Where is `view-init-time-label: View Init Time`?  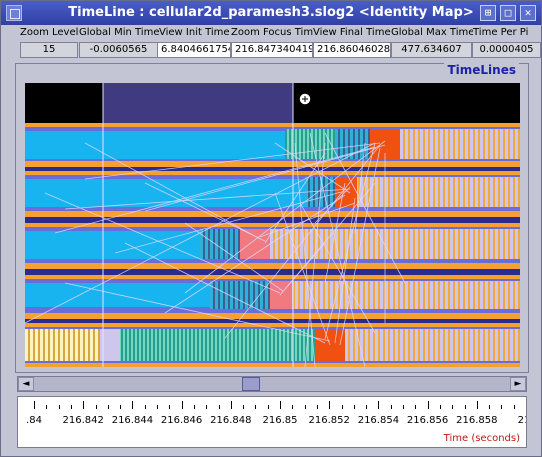 view-init-time-label: View Init Time is located at coordinates (194, 32).